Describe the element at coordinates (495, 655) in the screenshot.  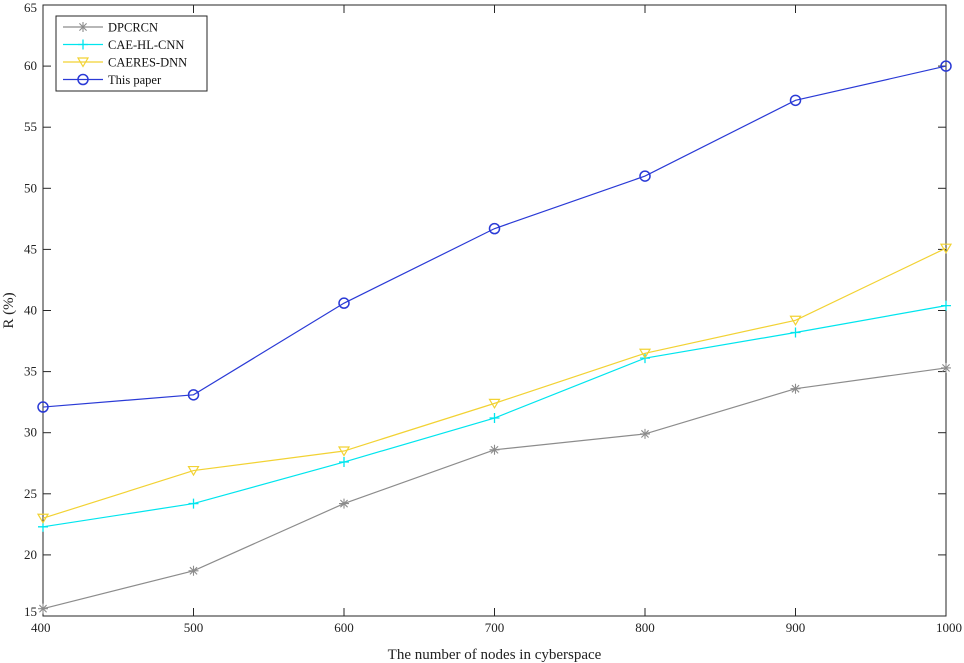
I see `x-axis-title: The number of nodes in cyberspace` at that location.